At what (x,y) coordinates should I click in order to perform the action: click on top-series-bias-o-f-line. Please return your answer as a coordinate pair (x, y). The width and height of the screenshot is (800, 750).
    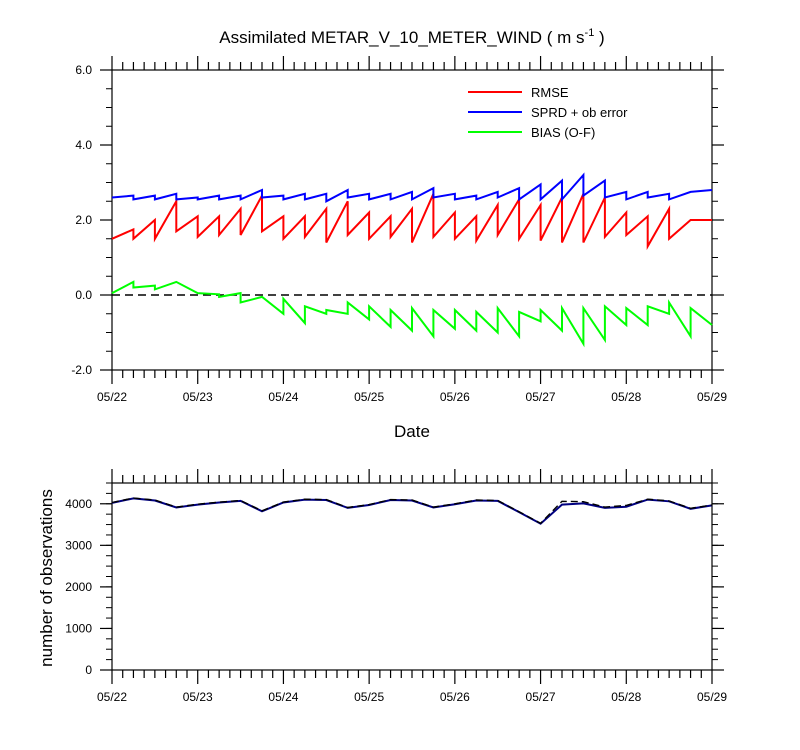
    Looking at the image, I should click on (412, 314).